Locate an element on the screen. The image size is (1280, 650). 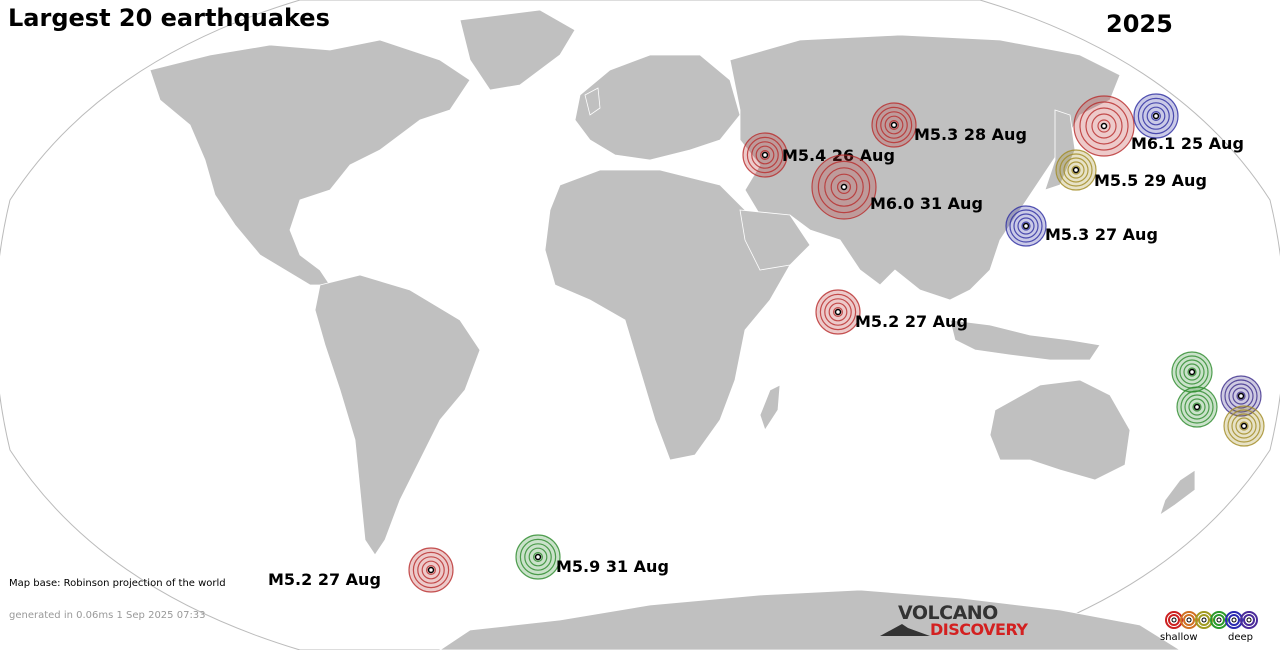
earthquake-label: M6.1 25 Aug is located at coordinates (1187, 143).